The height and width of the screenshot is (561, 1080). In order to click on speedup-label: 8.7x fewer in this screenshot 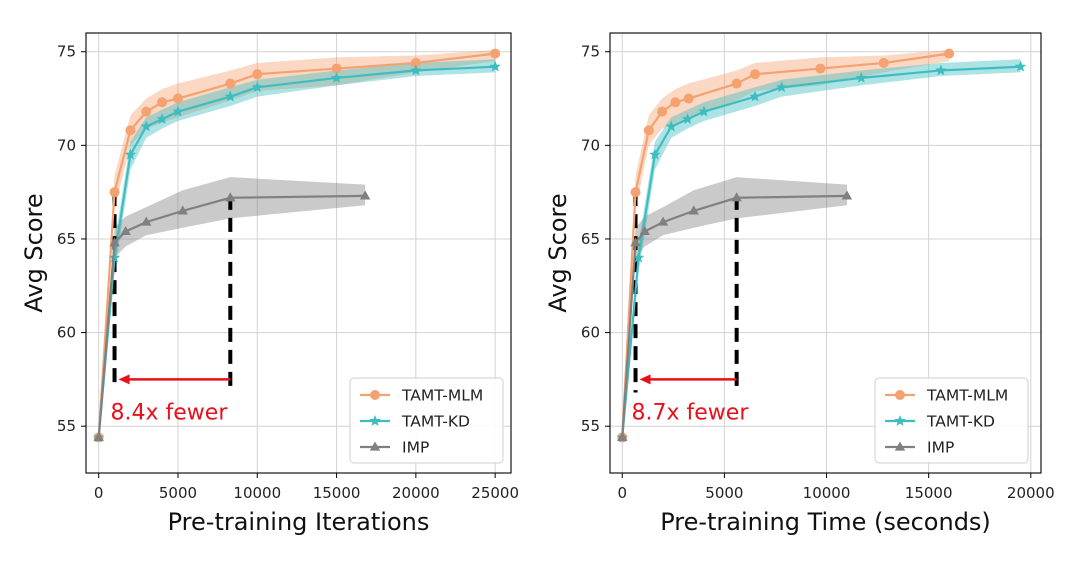, I will do `click(691, 412)`.